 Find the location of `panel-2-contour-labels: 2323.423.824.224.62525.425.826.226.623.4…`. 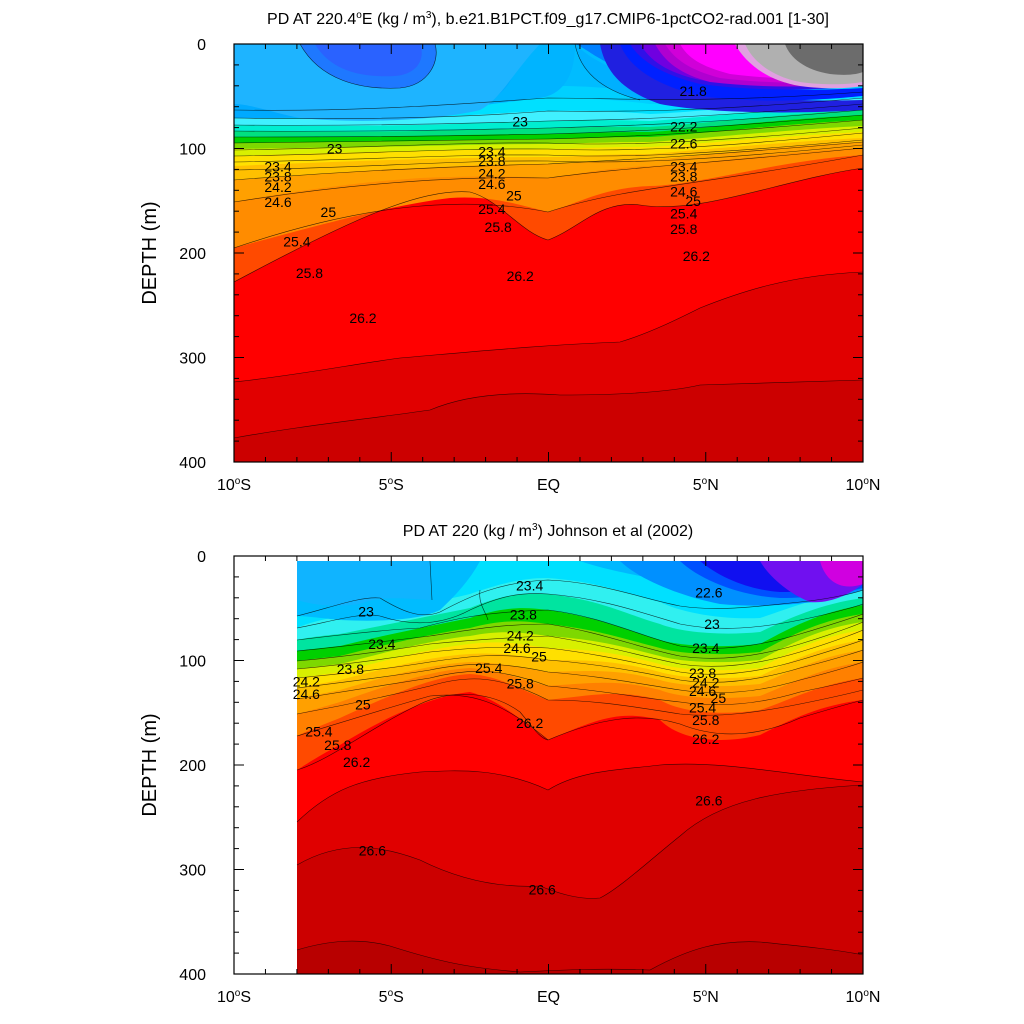

panel-2-contour-labels: 2323.423.824.224.62525.425.826.226.623.4… is located at coordinates (510, 737).